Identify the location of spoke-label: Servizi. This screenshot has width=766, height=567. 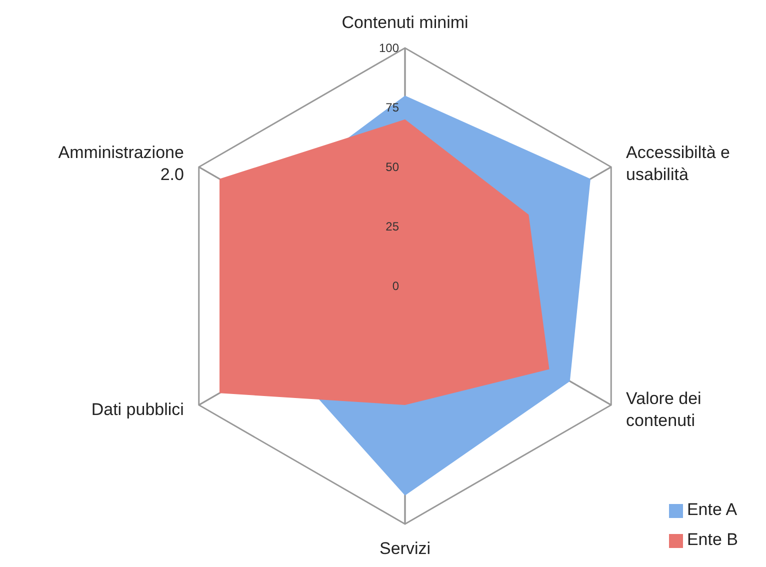
(405, 548).